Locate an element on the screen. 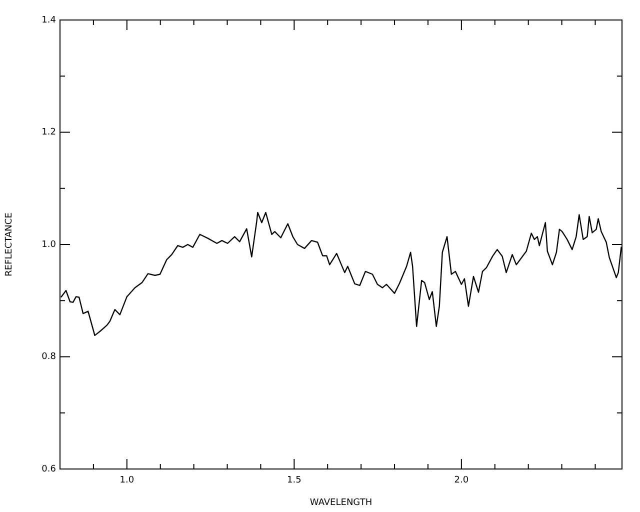 The height and width of the screenshot is (512, 640). x-tick-label: 1.5 is located at coordinates (294, 481).